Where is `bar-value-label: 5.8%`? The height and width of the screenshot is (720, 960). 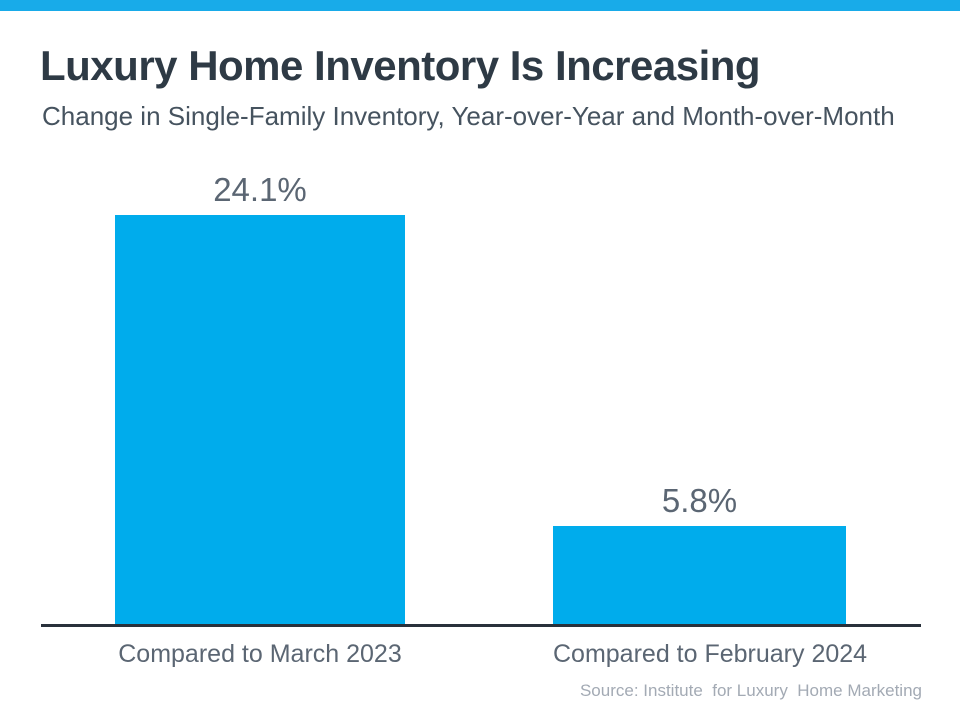
bar-value-label: 5.8% is located at coordinates (699, 500).